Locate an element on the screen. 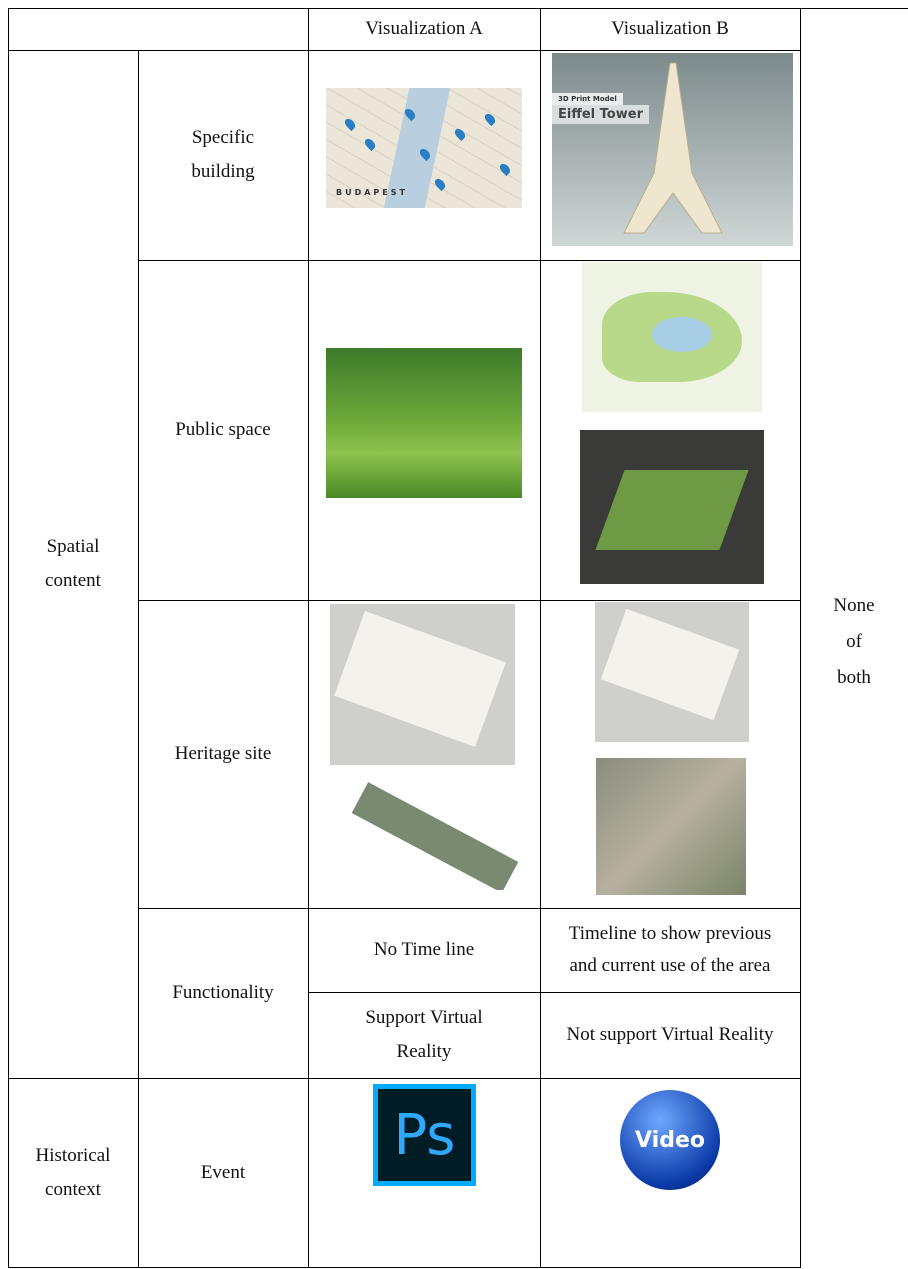 The image size is (908, 1269). column-header: Visualization A is located at coordinates (424, 29).